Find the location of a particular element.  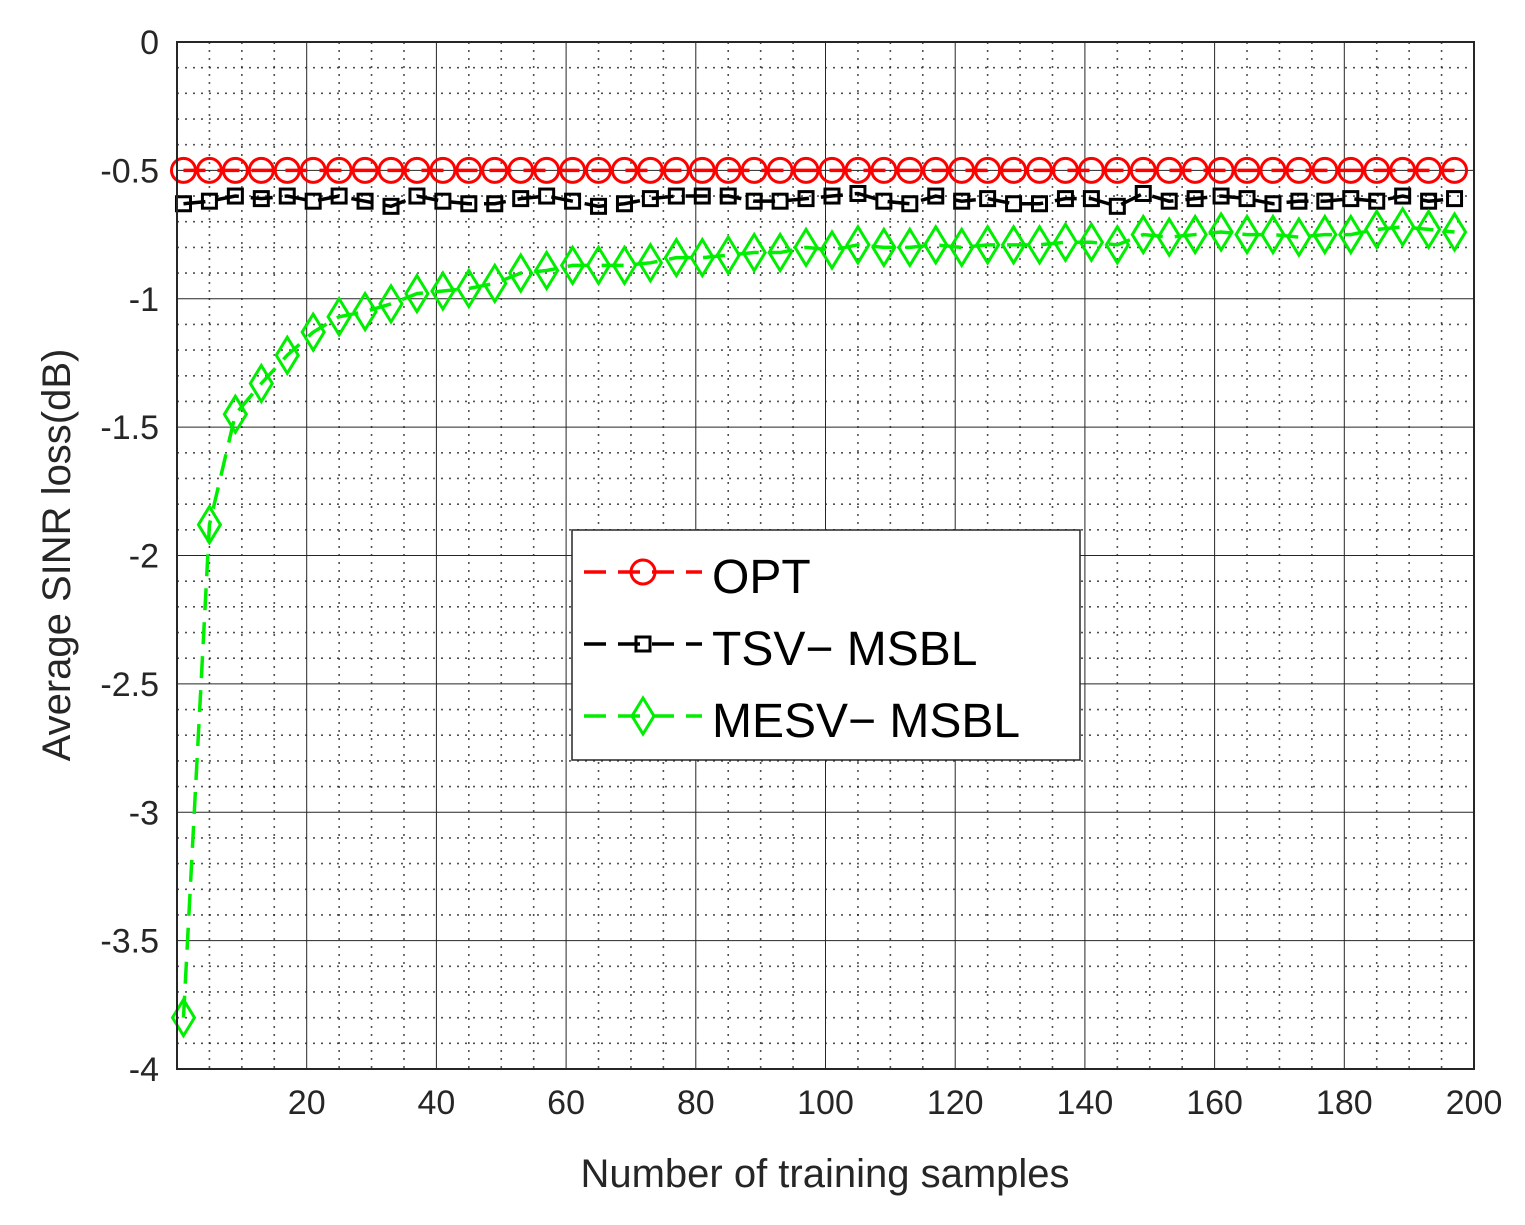

x-tick-label: 100 is located at coordinates (825, 1103).